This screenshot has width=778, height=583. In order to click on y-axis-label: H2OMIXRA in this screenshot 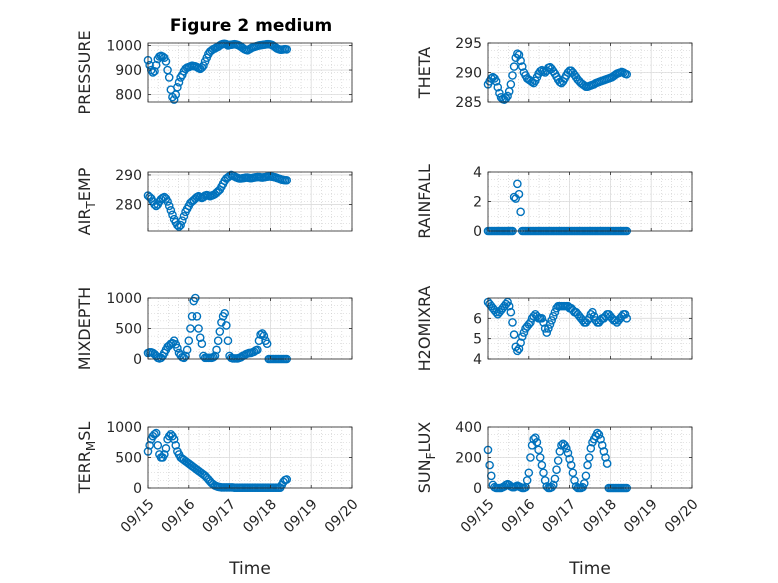, I will do `click(424, 329)`.